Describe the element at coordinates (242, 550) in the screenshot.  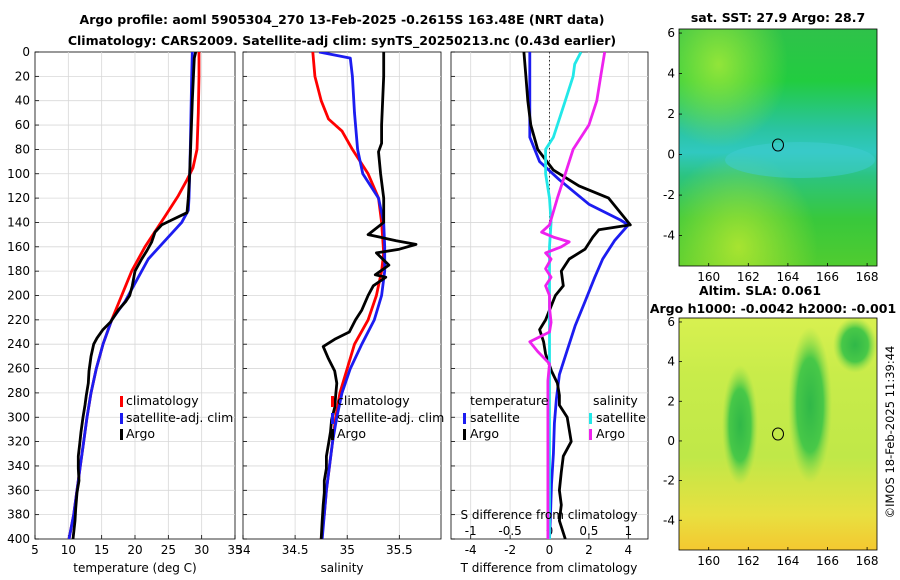
I see `x-tick-label: 34` at that location.